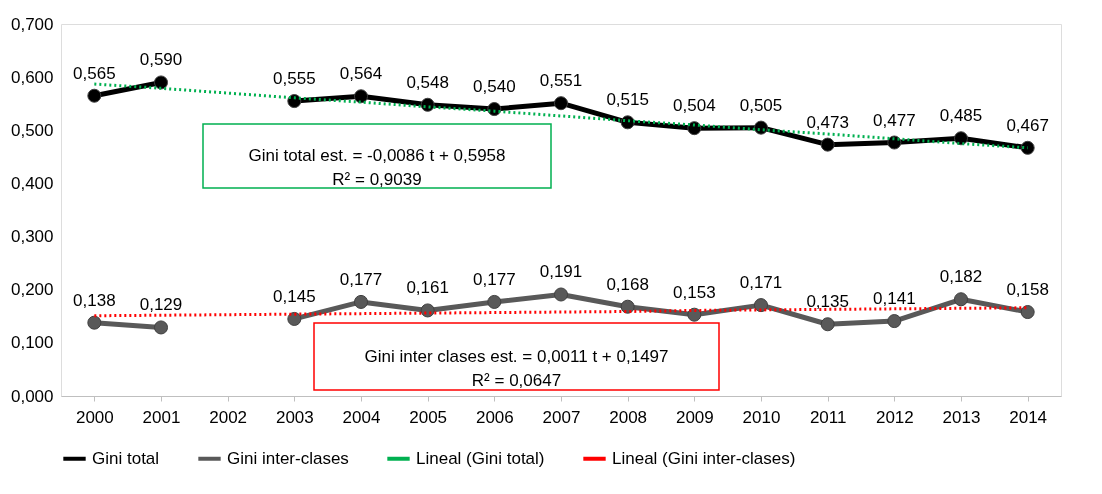  Describe the element at coordinates (628, 417) in the screenshot. I see `x-tick-label: 2008` at that location.